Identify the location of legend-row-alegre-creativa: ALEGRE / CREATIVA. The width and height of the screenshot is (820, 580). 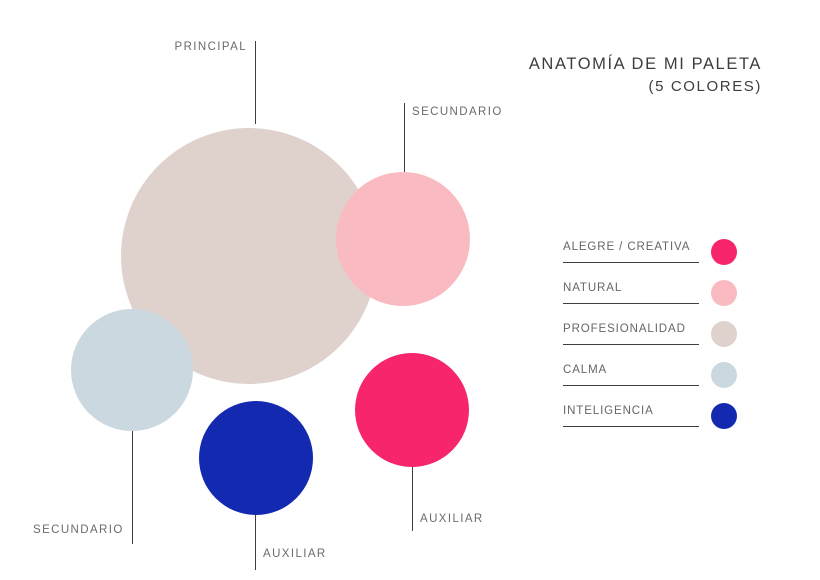
(650, 243).